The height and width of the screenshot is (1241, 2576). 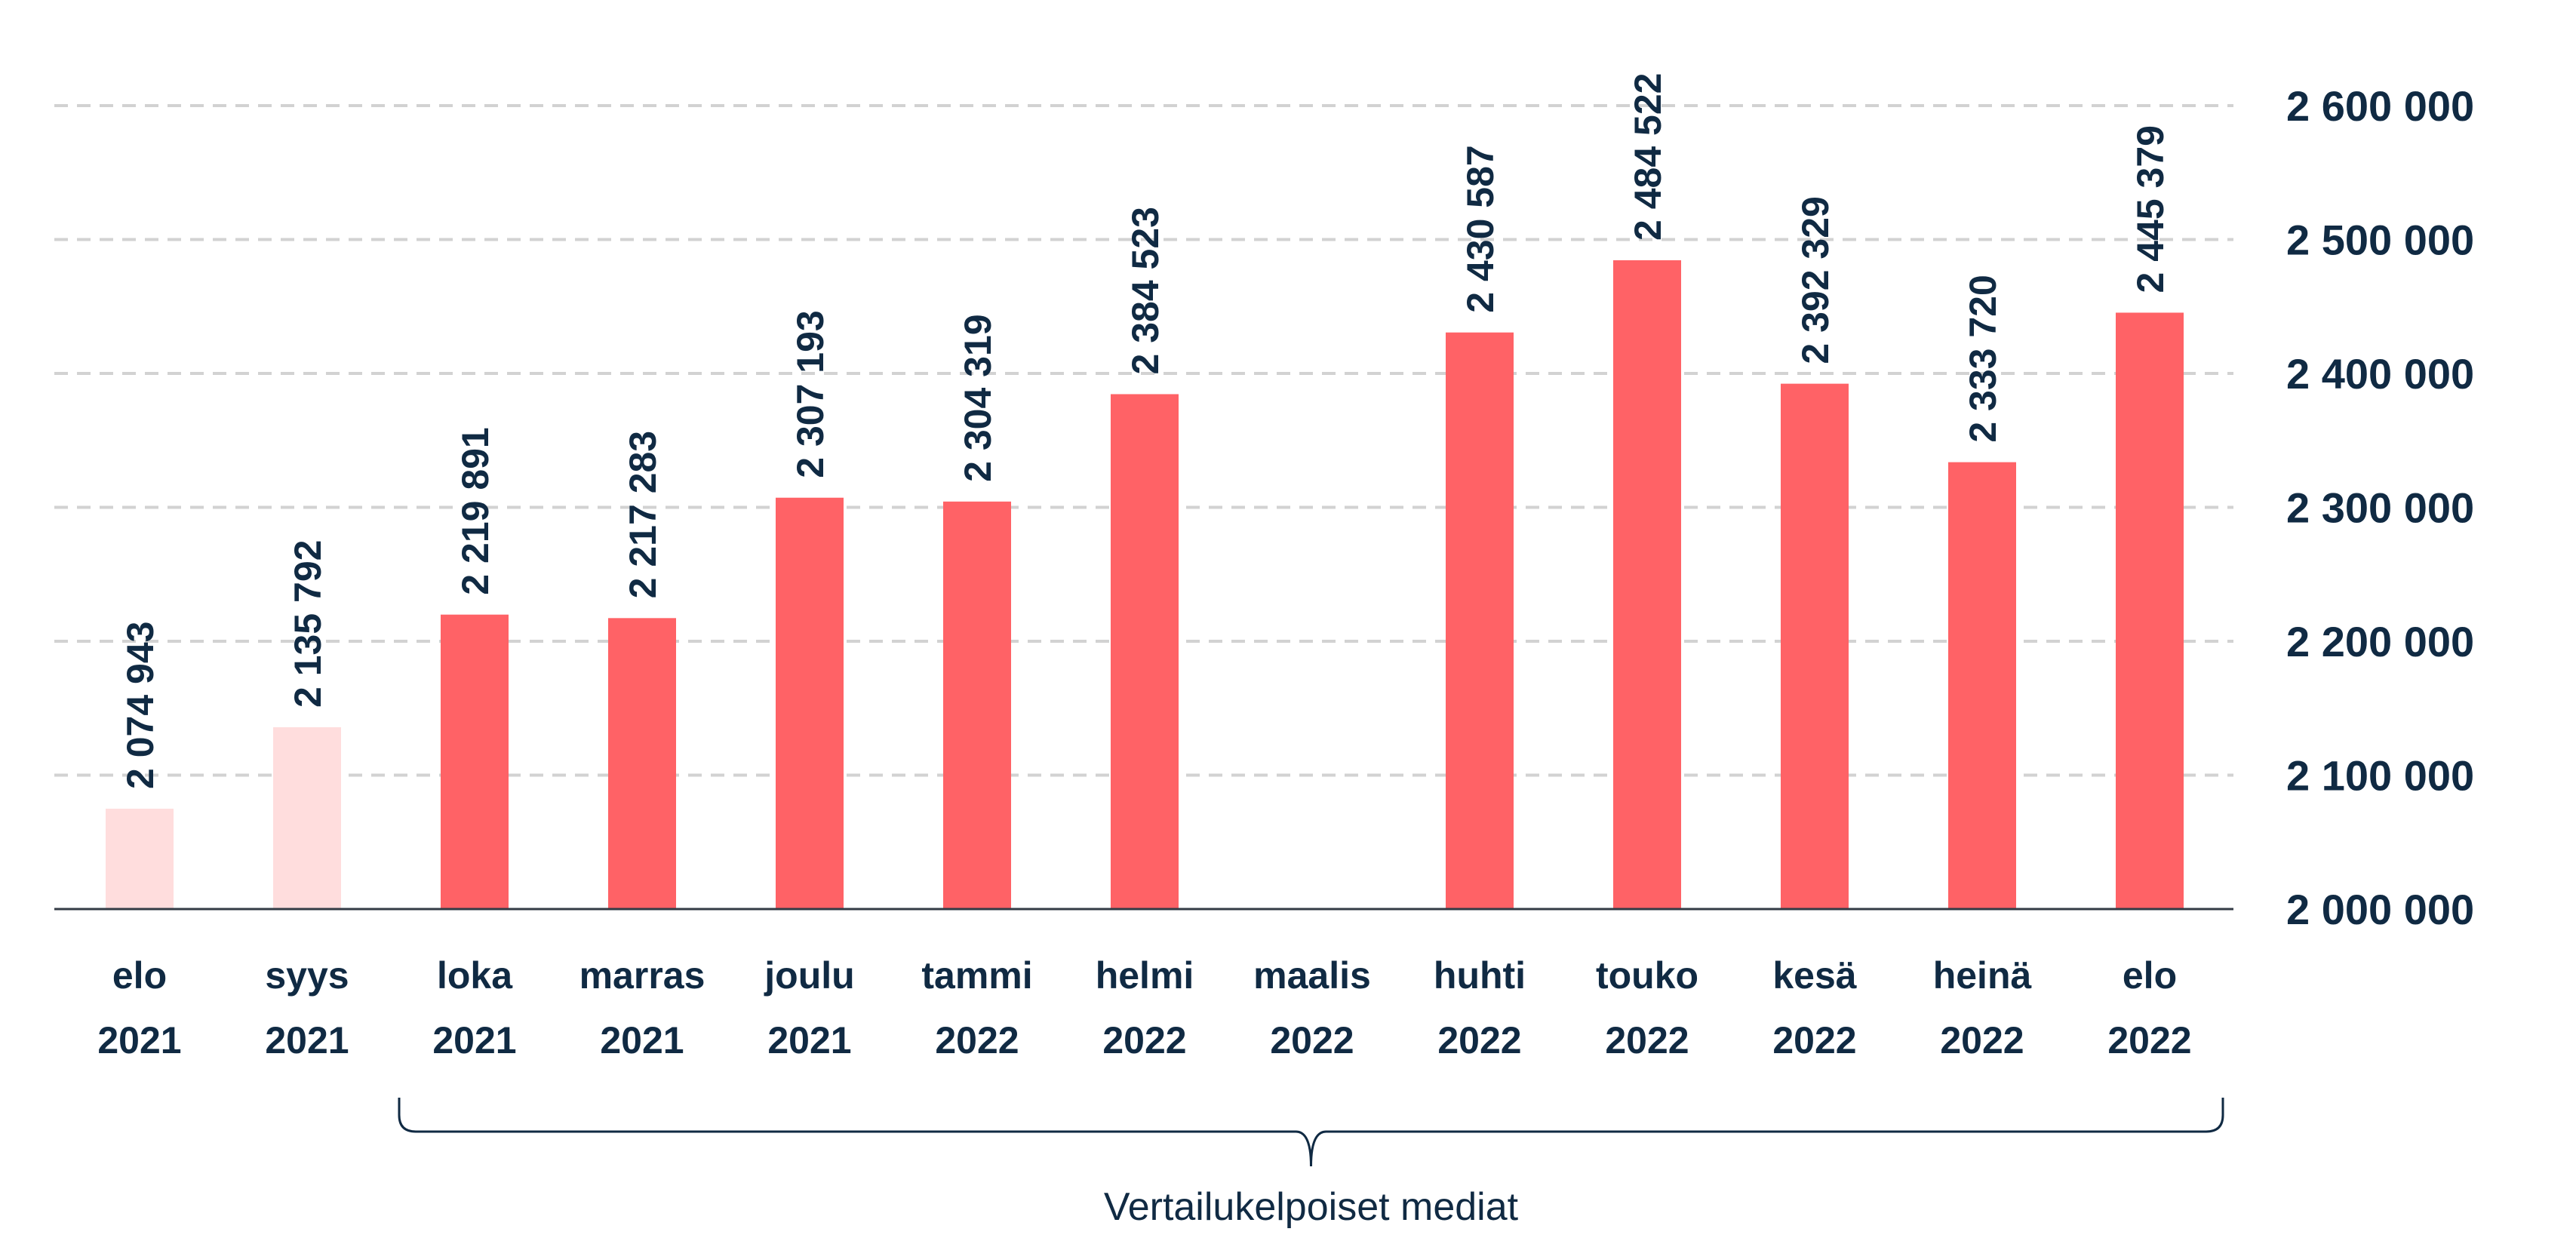 What do you see at coordinates (140, 705) in the screenshot?
I see `bar-value-label: 2 074 943` at bounding box center [140, 705].